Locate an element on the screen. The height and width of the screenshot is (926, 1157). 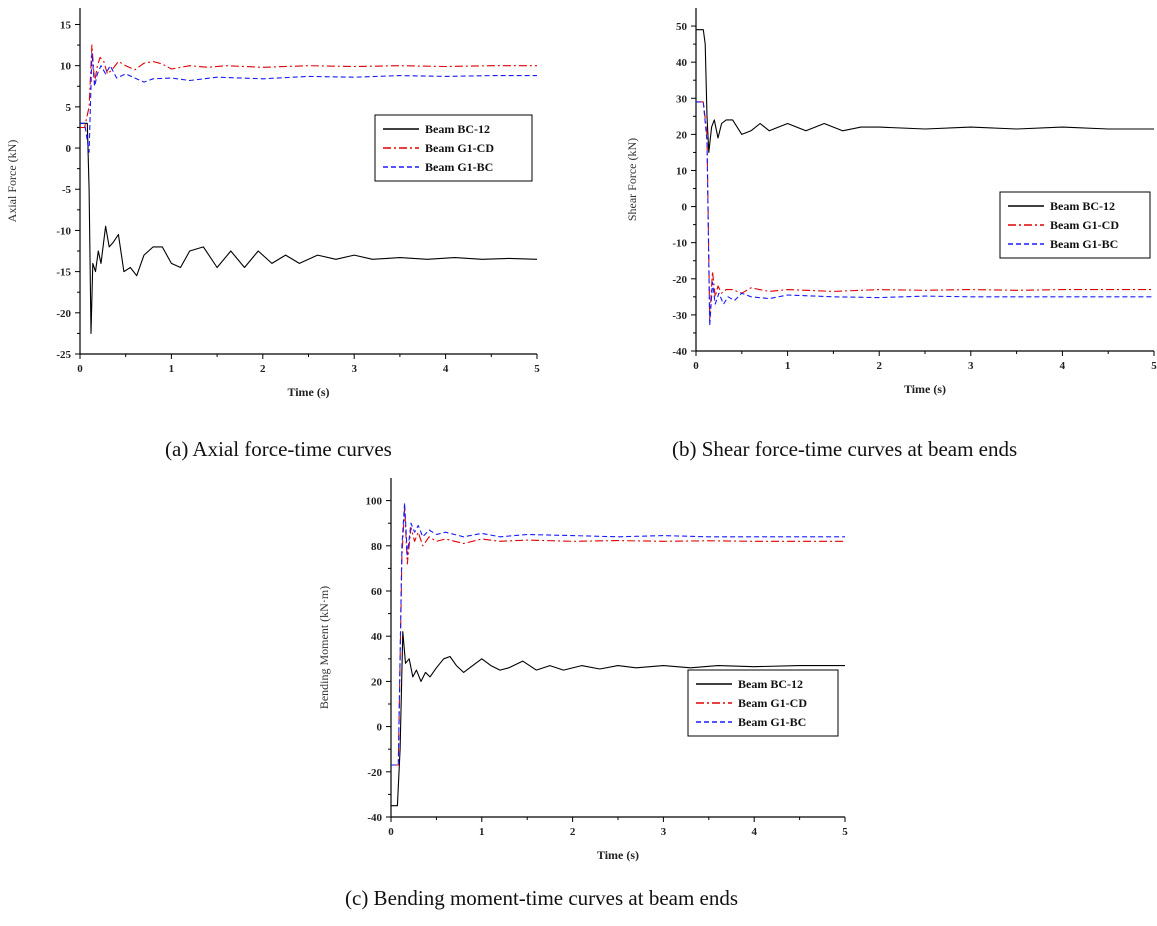
y-tick-label: 80 is located at coordinates (377, 547).